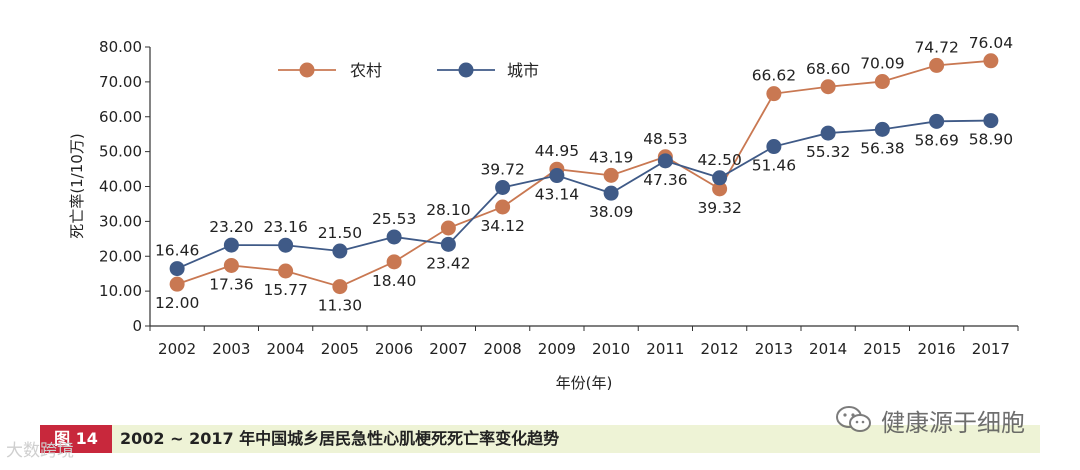 The height and width of the screenshot is (470, 1080). Describe the element at coordinates (120, 117) in the screenshot. I see `y-tick-label: 60.00` at that location.